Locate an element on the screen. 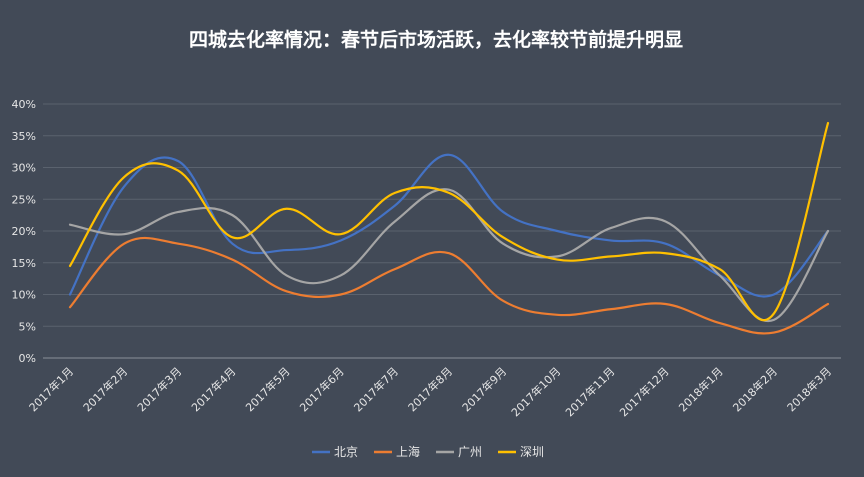 The width and height of the screenshot is (864, 477). y-tick-label: 10% is located at coordinates (24, 295).